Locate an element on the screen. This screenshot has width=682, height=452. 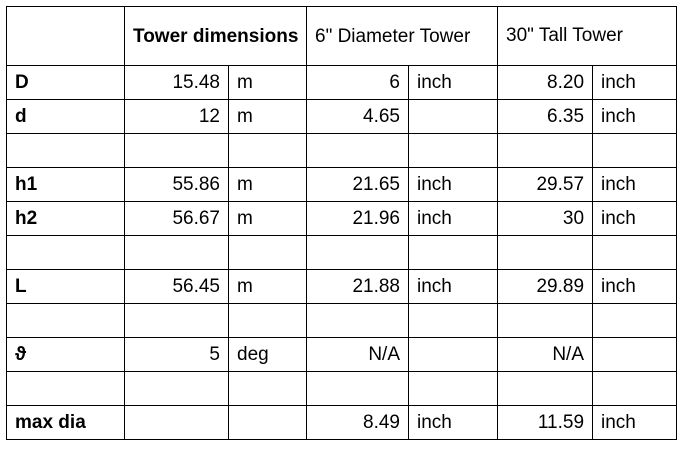
thirty-inch-value-cell: 30 is located at coordinates (545, 218).